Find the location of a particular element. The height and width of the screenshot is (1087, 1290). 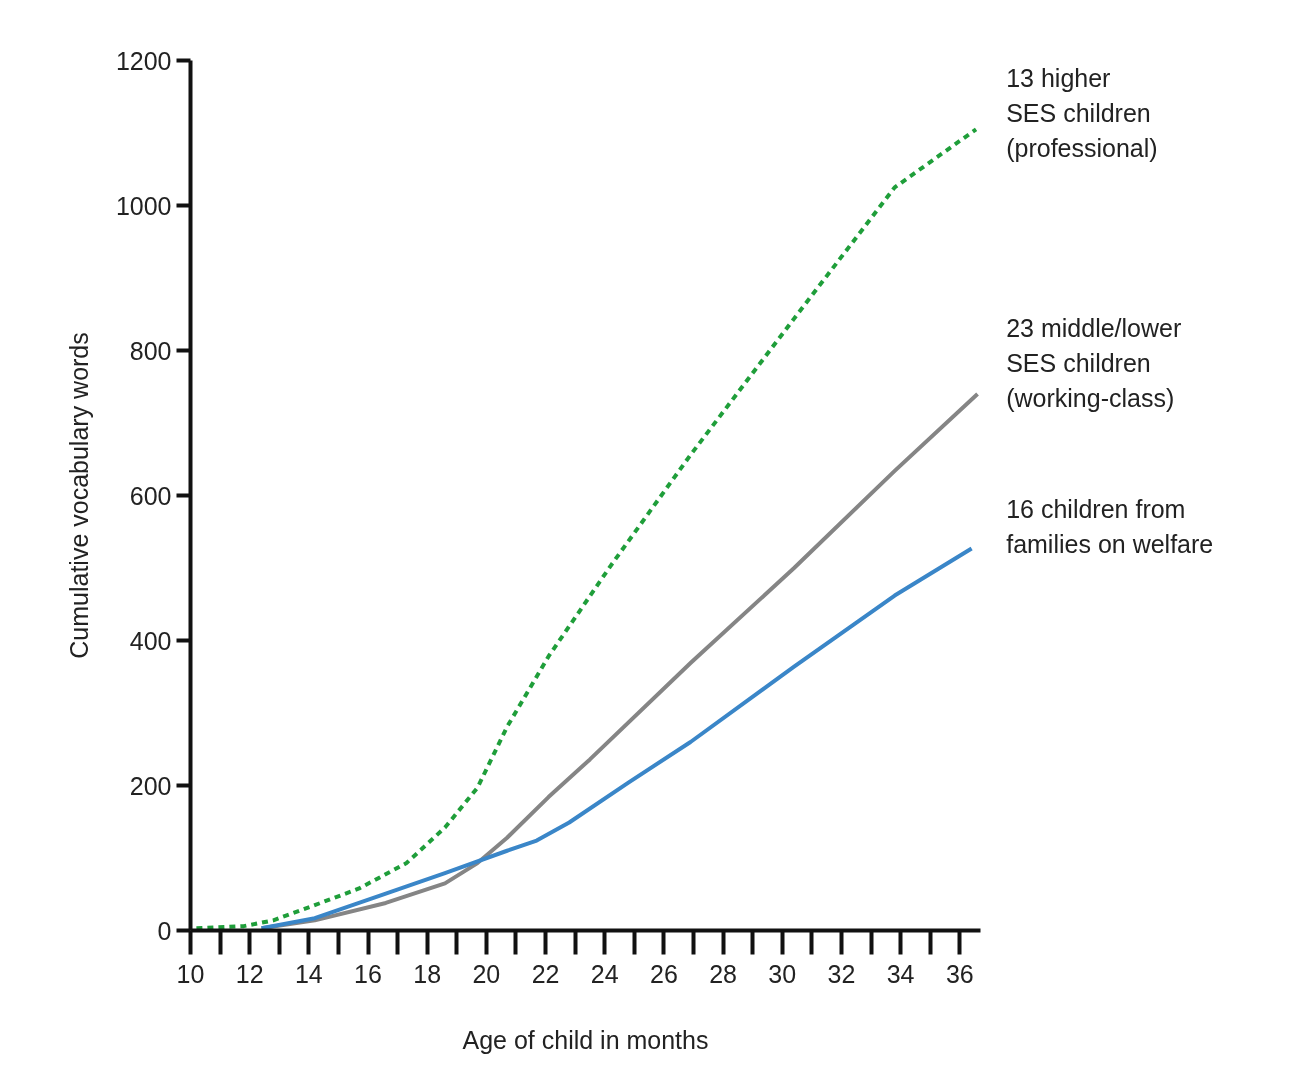

x-tick-label: 18 is located at coordinates (427, 973).